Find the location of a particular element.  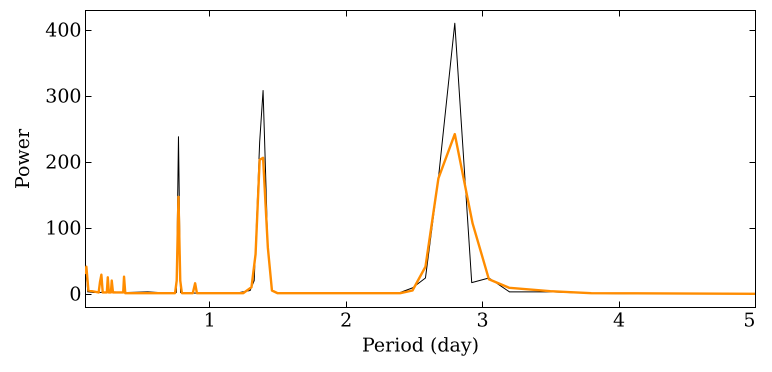

x-tick-label: 3 is located at coordinates (482, 321).